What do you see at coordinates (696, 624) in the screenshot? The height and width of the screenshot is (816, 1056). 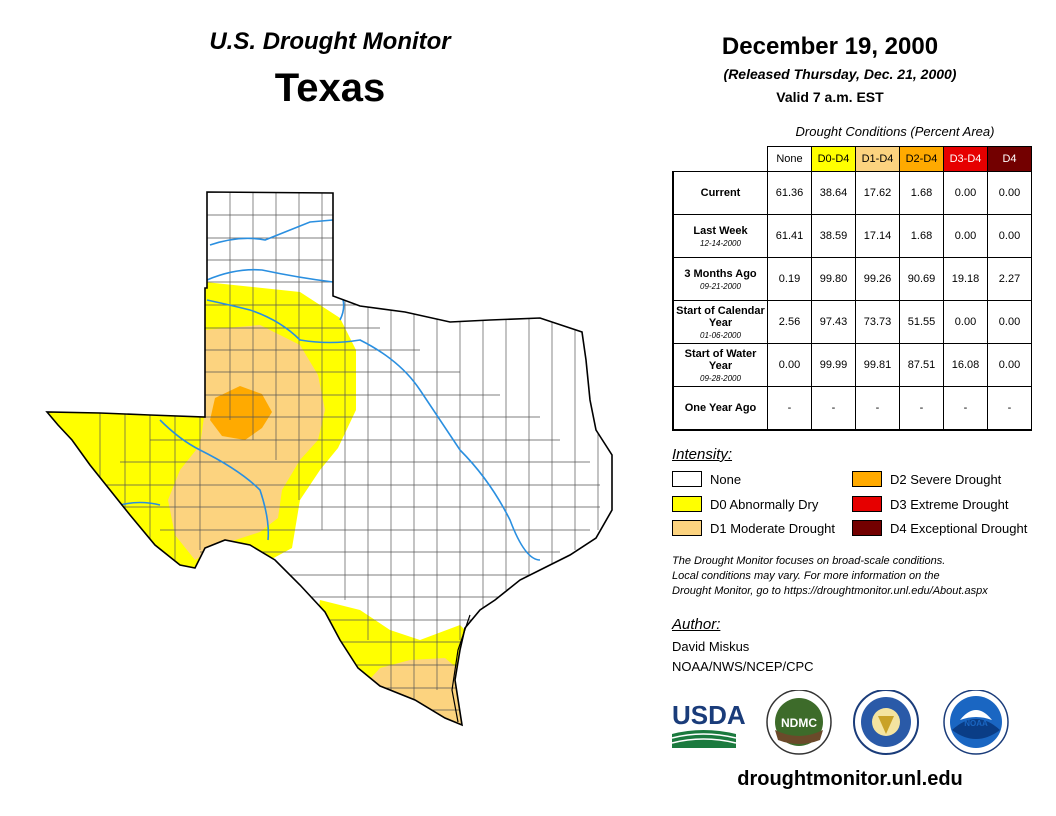 I see `author-heading: Author:` at bounding box center [696, 624].